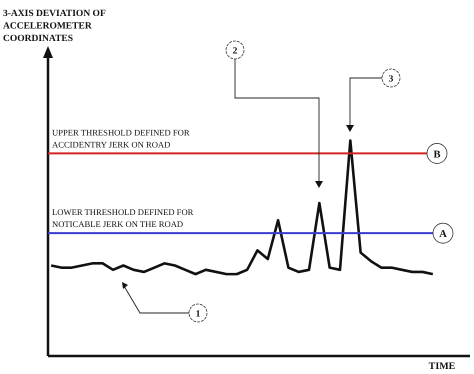 The image size is (474, 374). What do you see at coordinates (121, 138) in the screenshot?
I see `annotation: UPPER THRESHOLD DEFINED FOR ACCIDENTRY JERK ON ROAD` at bounding box center [121, 138].